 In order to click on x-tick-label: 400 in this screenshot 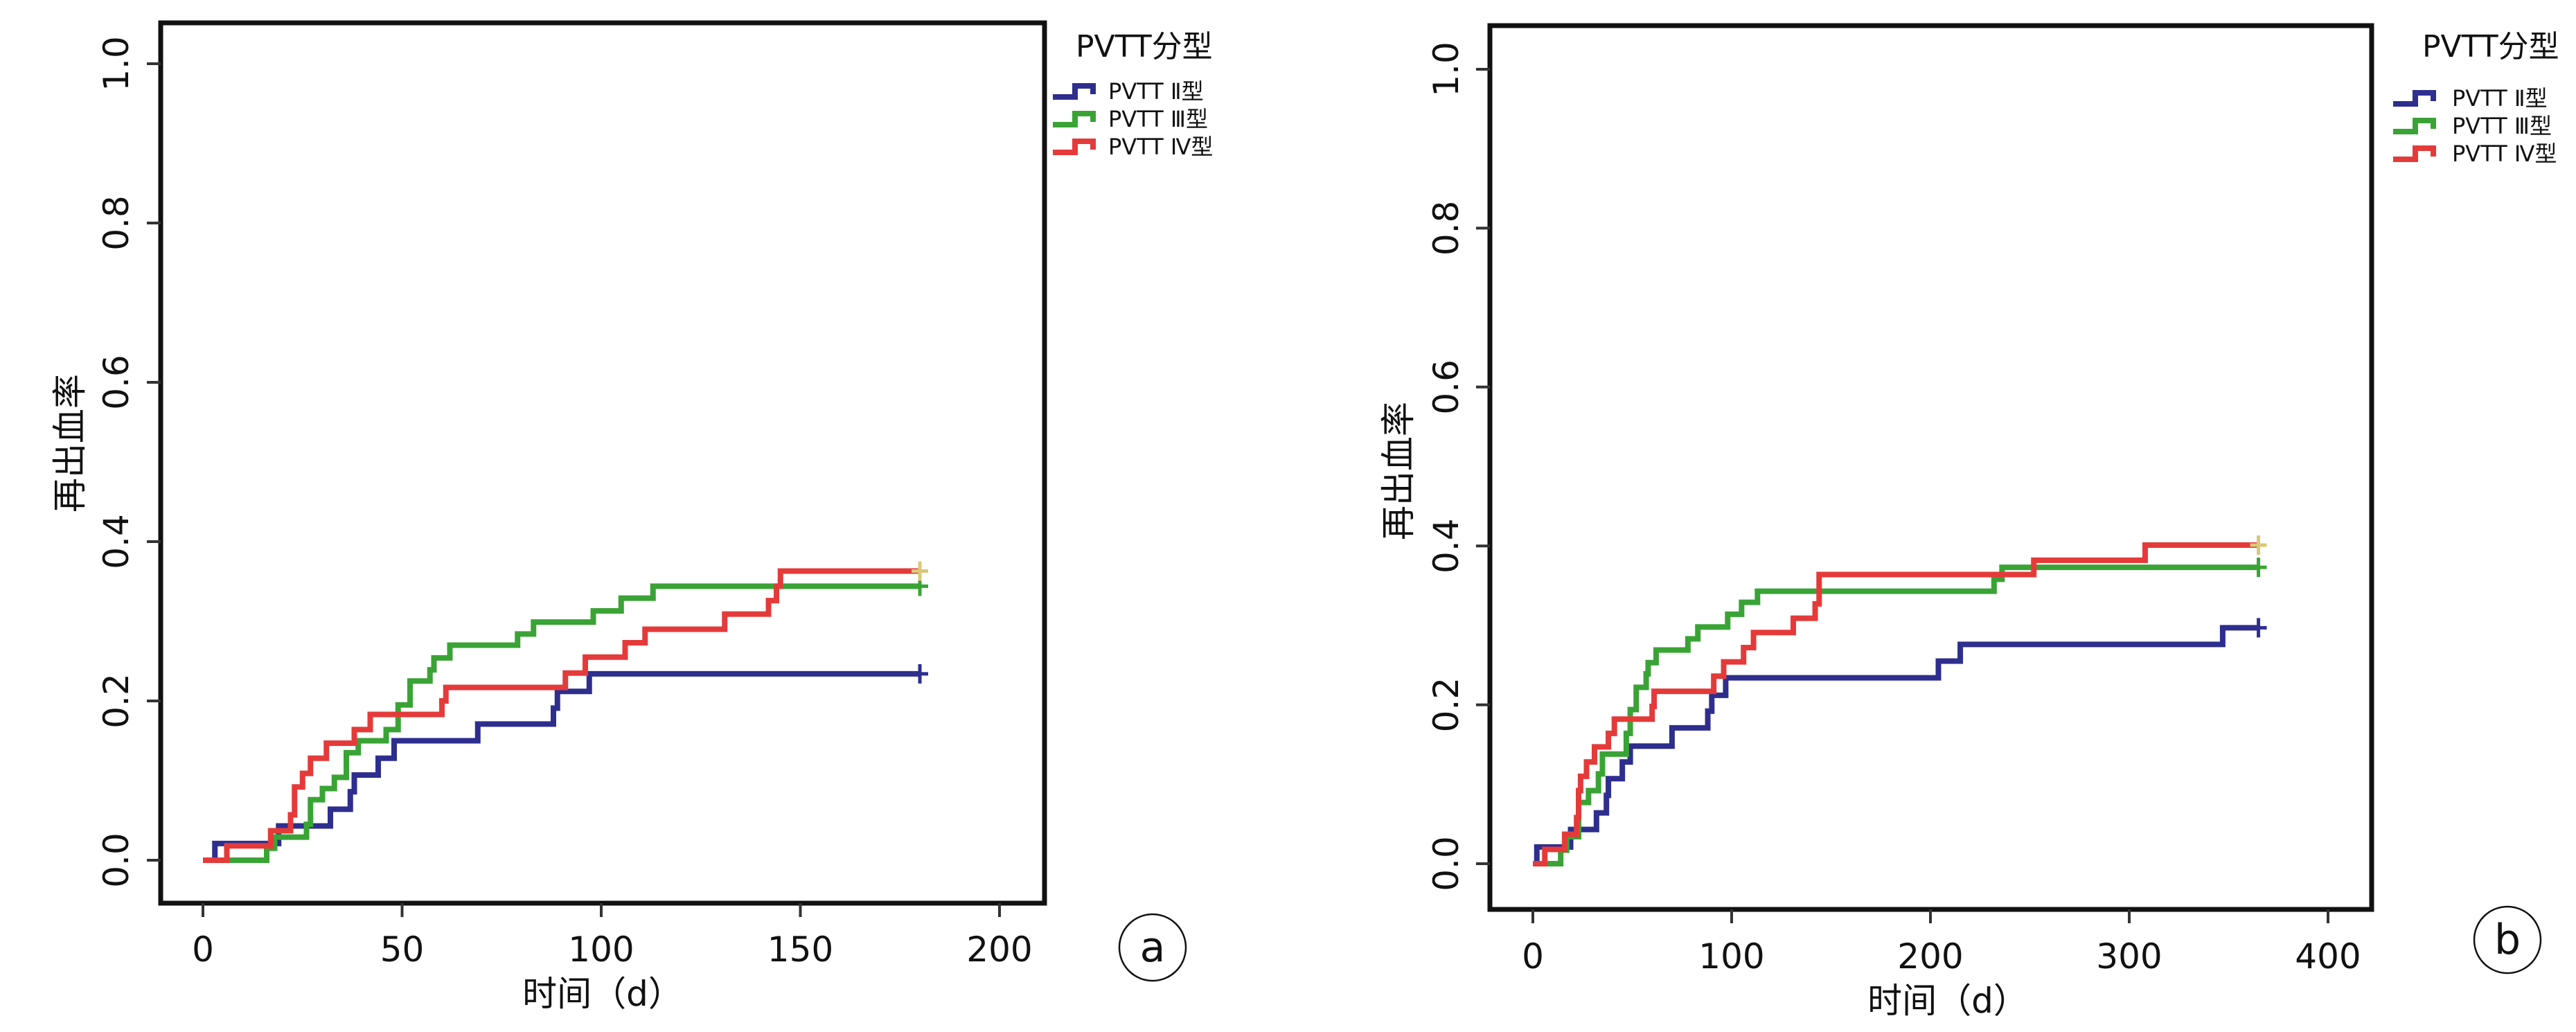, I will do `click(2328, 956)`.